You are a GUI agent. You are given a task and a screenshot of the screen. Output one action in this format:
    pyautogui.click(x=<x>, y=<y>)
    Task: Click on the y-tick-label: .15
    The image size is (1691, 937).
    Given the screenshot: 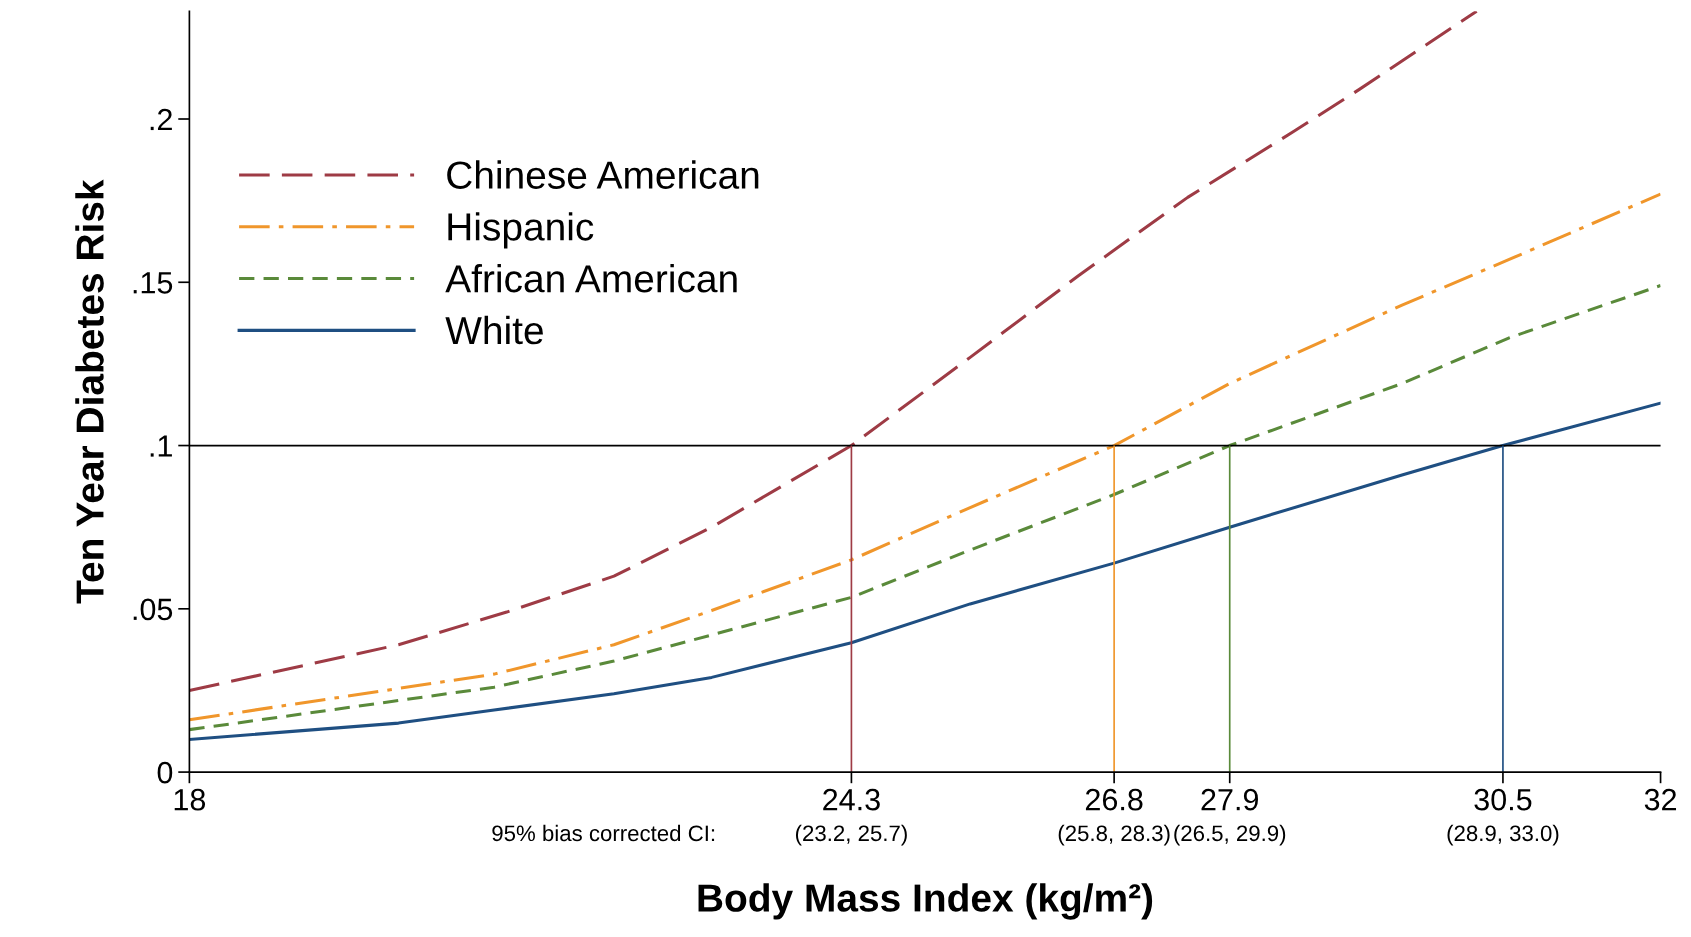 What is the action you would take?
    pyautogui.click(x=153, y=283)
    